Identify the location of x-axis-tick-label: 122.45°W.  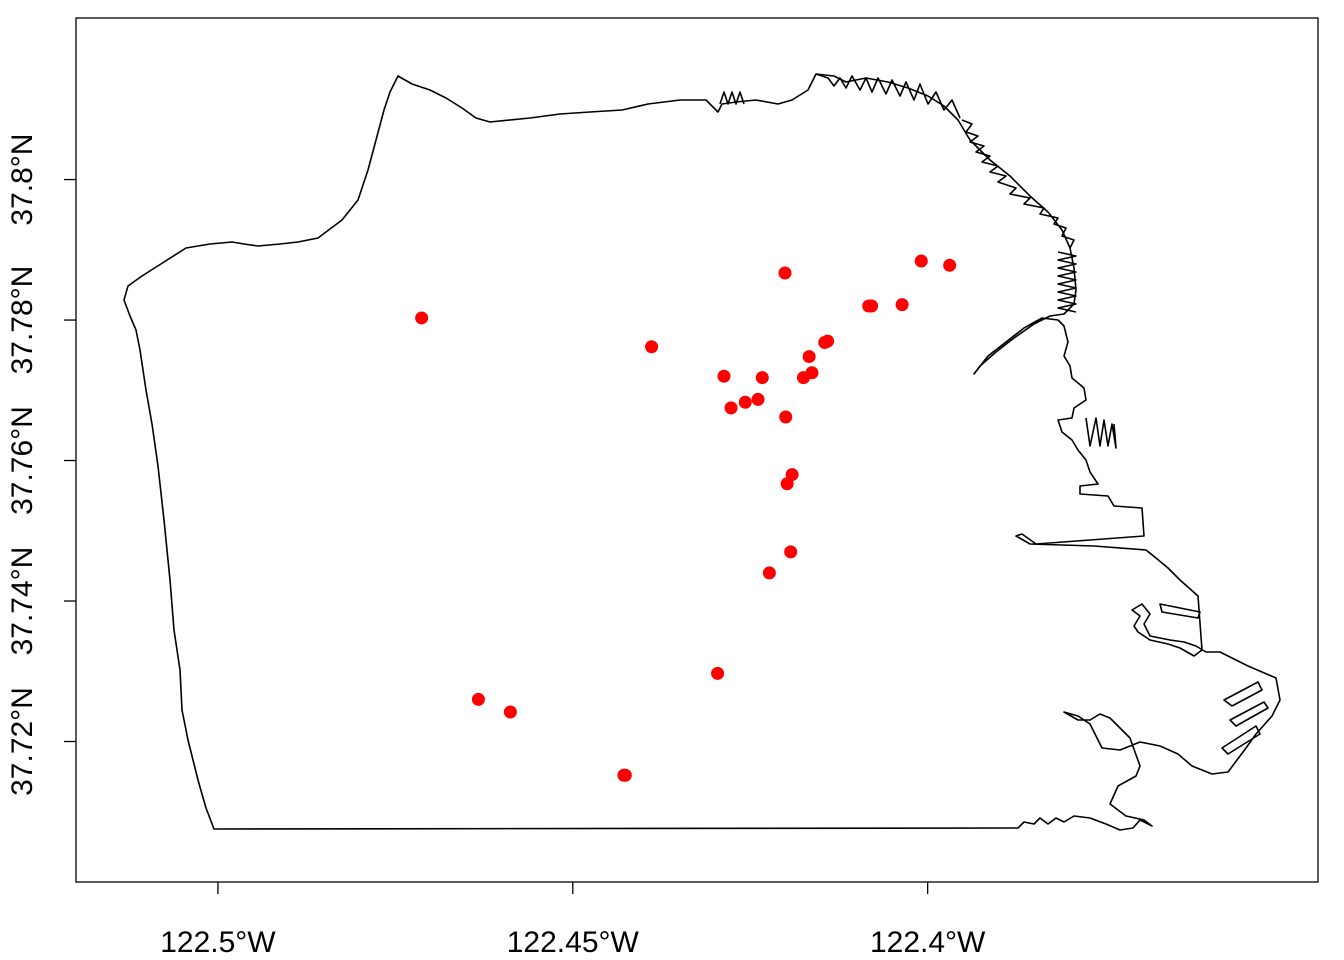
(573, 942).